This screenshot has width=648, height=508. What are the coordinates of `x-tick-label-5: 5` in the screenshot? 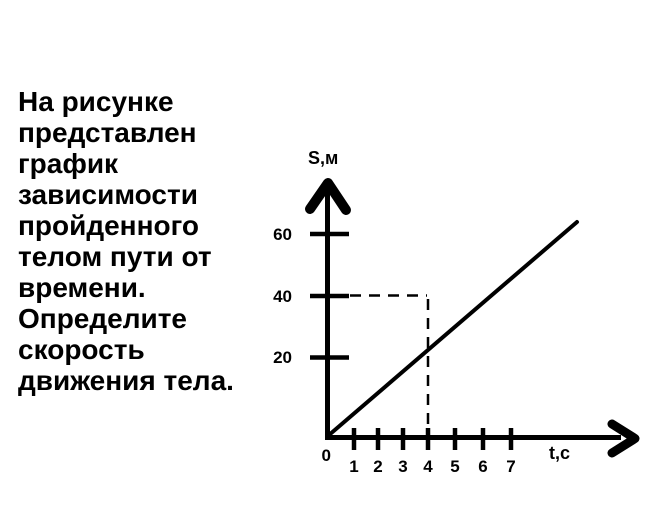 It's located at (454, 466).